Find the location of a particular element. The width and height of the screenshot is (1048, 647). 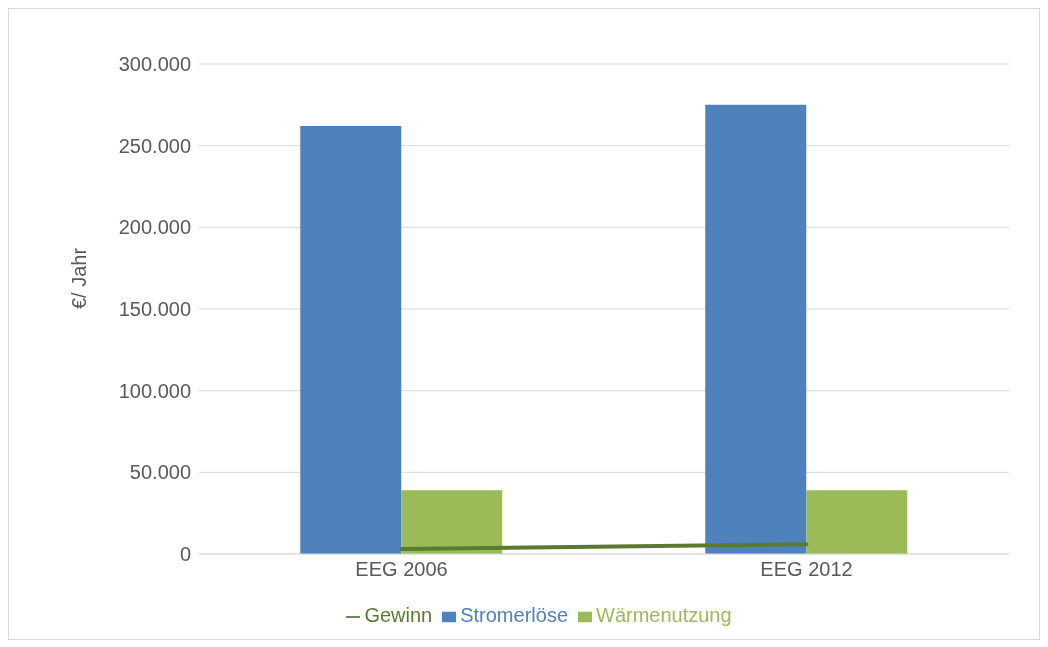

y-tick-label: 50.000 is located at coordinates (160, 472).